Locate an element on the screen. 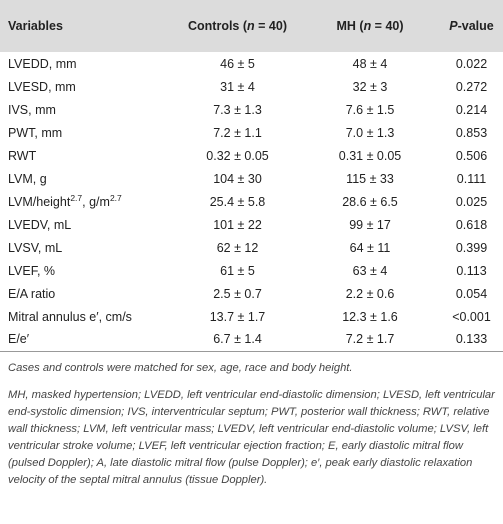  table-cell: 63 ± 4 is located at coordinates (370, 270).